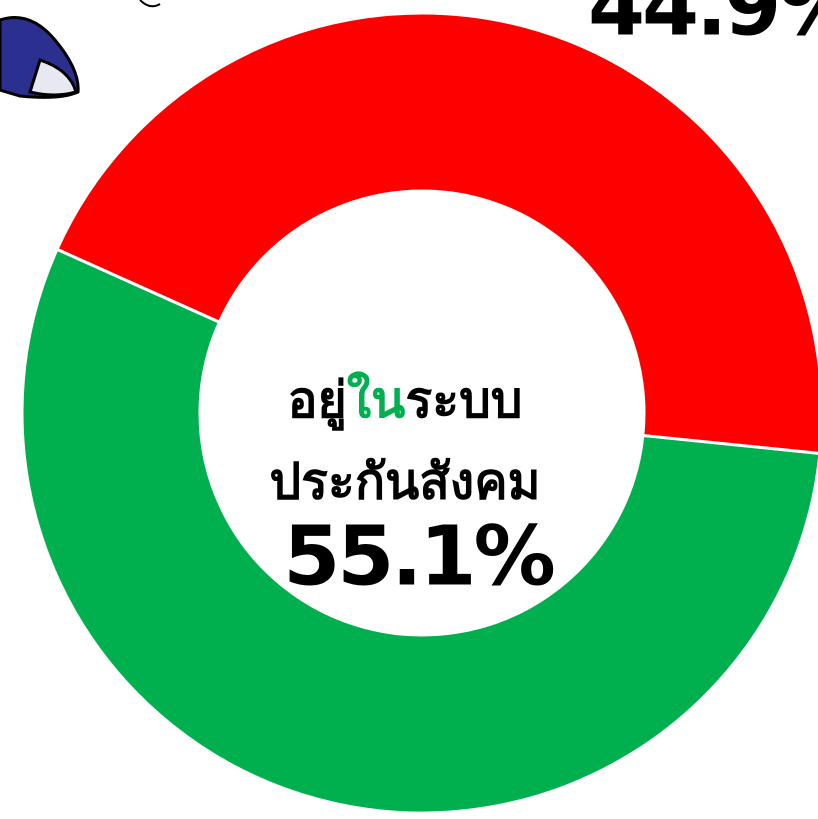 Image resolution: width=818 pixels, height=819 pixels. What do you see at coordinates (703, 27) in the screenshot?
I see `value-label: 44.9%` at bounding box center [703, 27].